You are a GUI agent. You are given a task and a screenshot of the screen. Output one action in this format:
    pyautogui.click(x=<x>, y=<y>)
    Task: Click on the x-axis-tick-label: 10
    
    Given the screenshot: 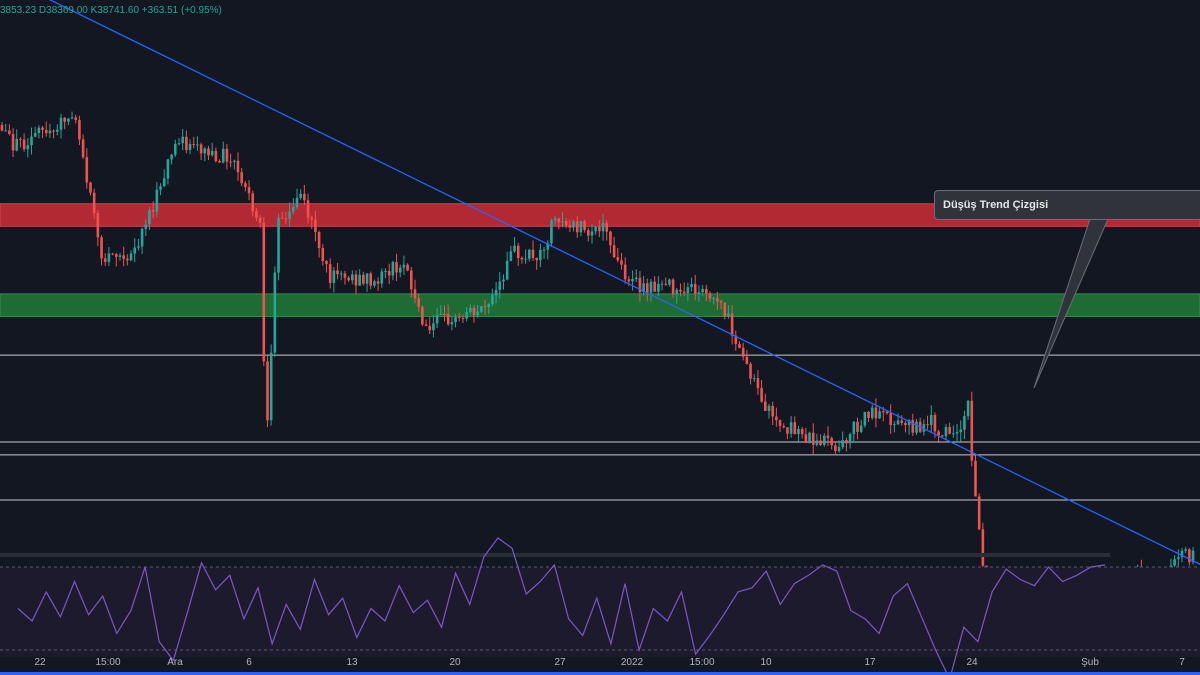 What is the action you would take?
    pyautogui.click(x=766, y=662)
    